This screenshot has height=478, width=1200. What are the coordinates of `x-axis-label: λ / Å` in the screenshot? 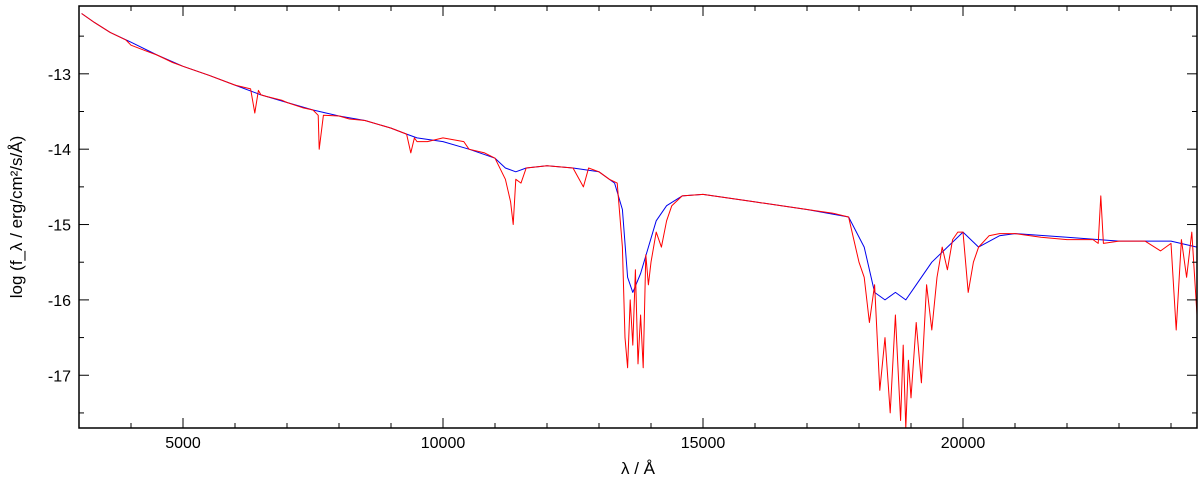 It's located at (638, 468).